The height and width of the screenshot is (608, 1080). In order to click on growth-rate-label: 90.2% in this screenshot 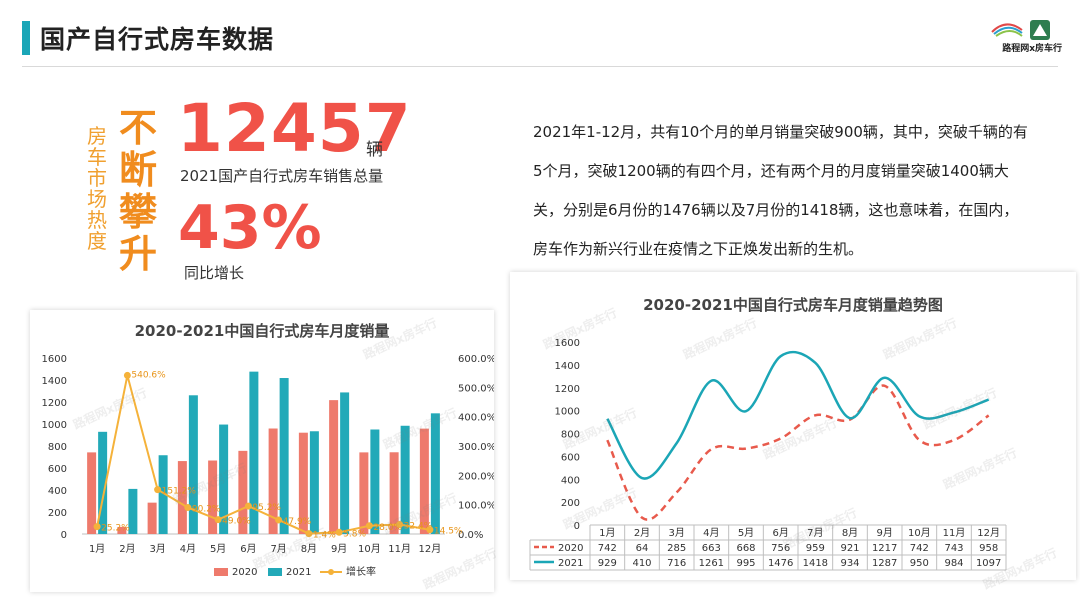, I will do `click(206, 510)`.